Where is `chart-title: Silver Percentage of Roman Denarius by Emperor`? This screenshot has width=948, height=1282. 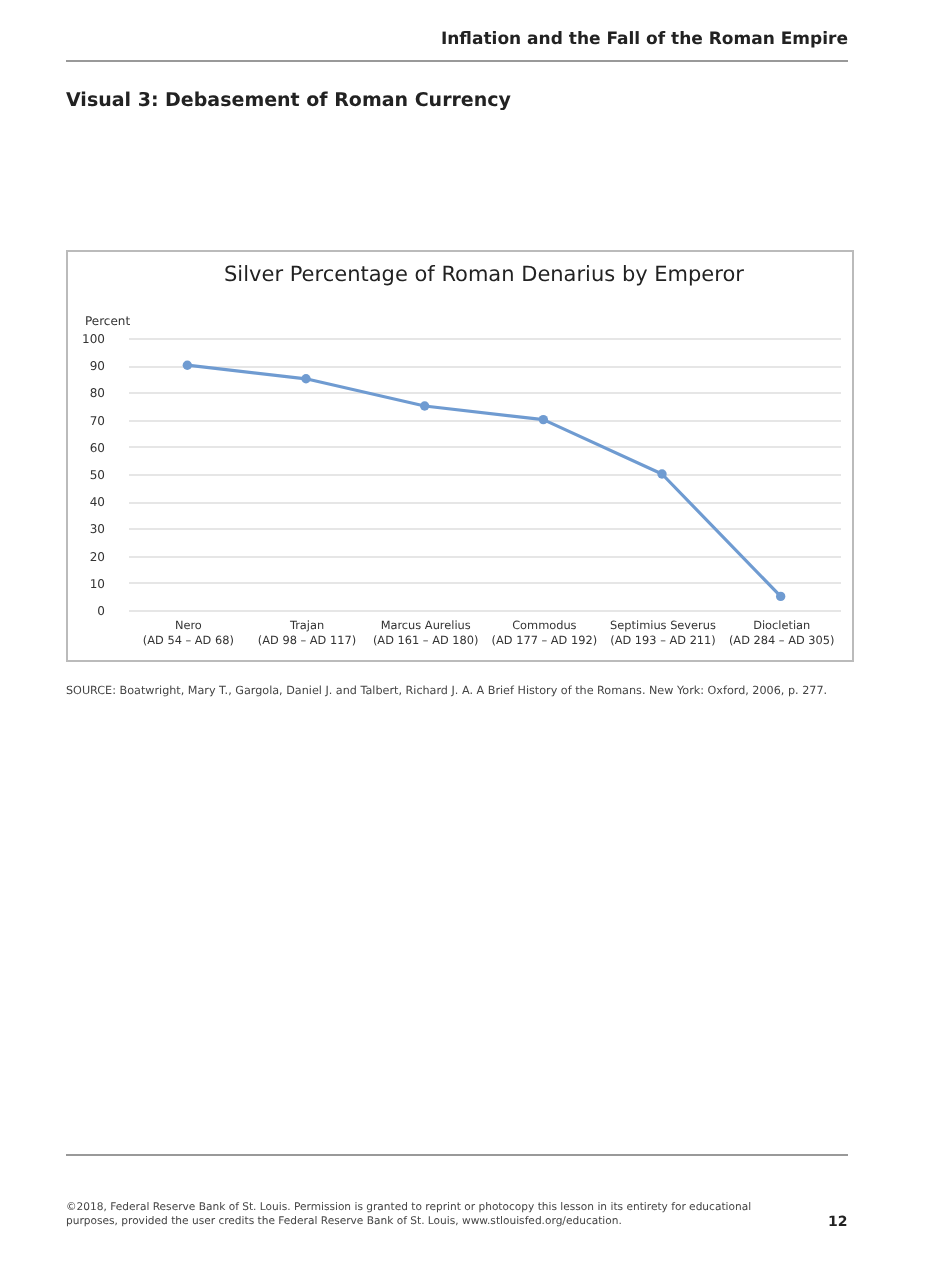 chart-title: Silver Percentage of Roman Denarius by Emperor is located at coordinates (485, 275).